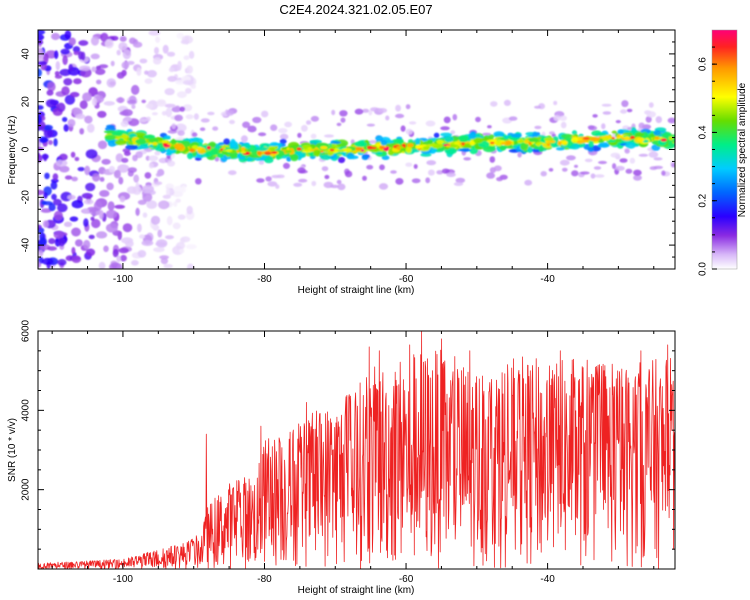  What do you see at coordinates (355, 9) in the screenshot?
I see `chart-title: C2E4.2024.321.02.05.E07` at bounding box center [355, 9].